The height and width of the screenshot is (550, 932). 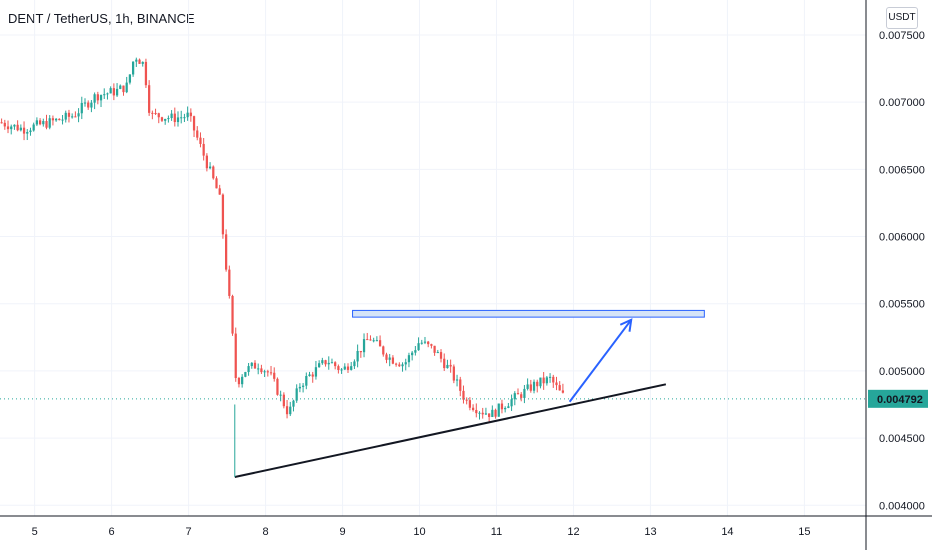 What do you see at coordinates (902, 506) in the screenshot?
I see `y-tick-label: 0.004000` at bounding box center [902, 506].